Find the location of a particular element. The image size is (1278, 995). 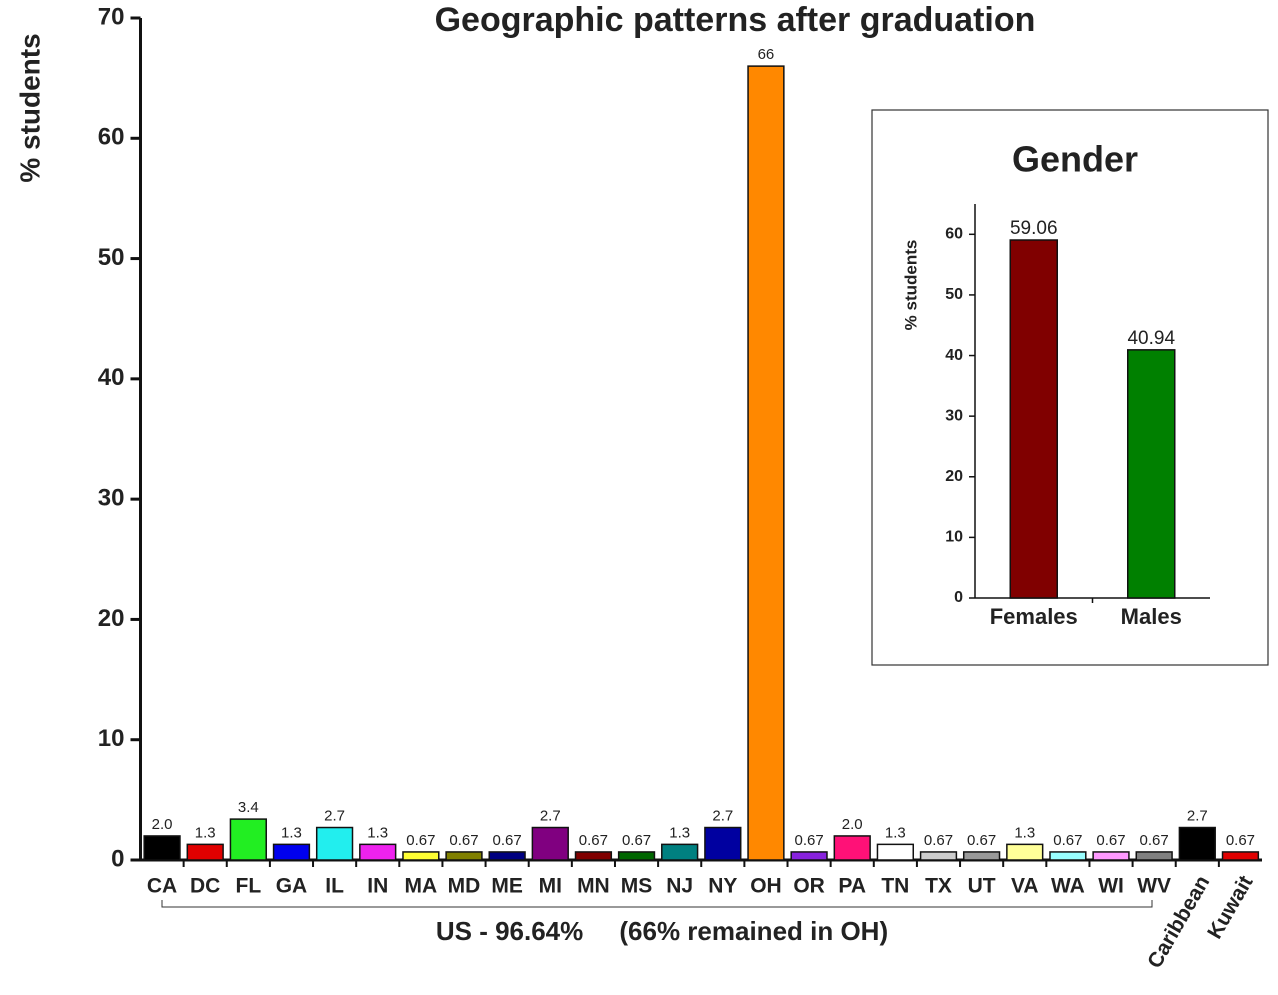

x-tick-label: WA is located at coordinates (1068, 886).